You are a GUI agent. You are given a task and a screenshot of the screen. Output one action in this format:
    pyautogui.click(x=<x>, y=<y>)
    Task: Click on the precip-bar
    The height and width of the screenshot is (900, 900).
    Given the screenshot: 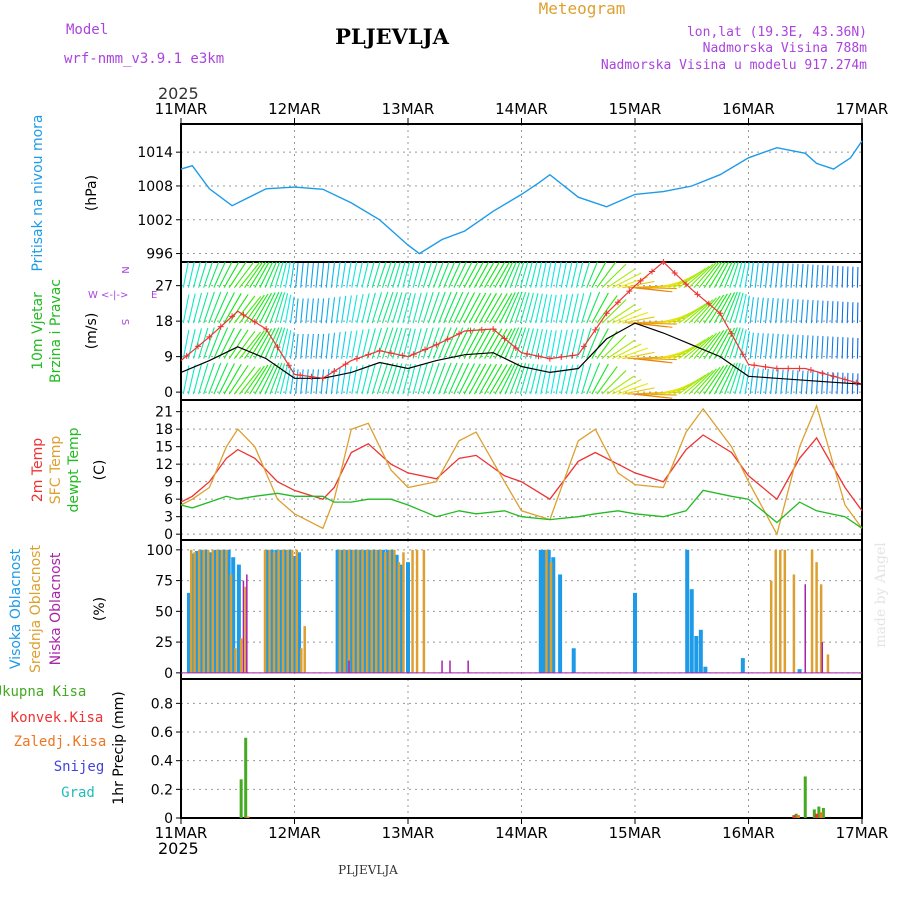 What is the action you would take?
    pyautogui.click(x=241, y=798)
    